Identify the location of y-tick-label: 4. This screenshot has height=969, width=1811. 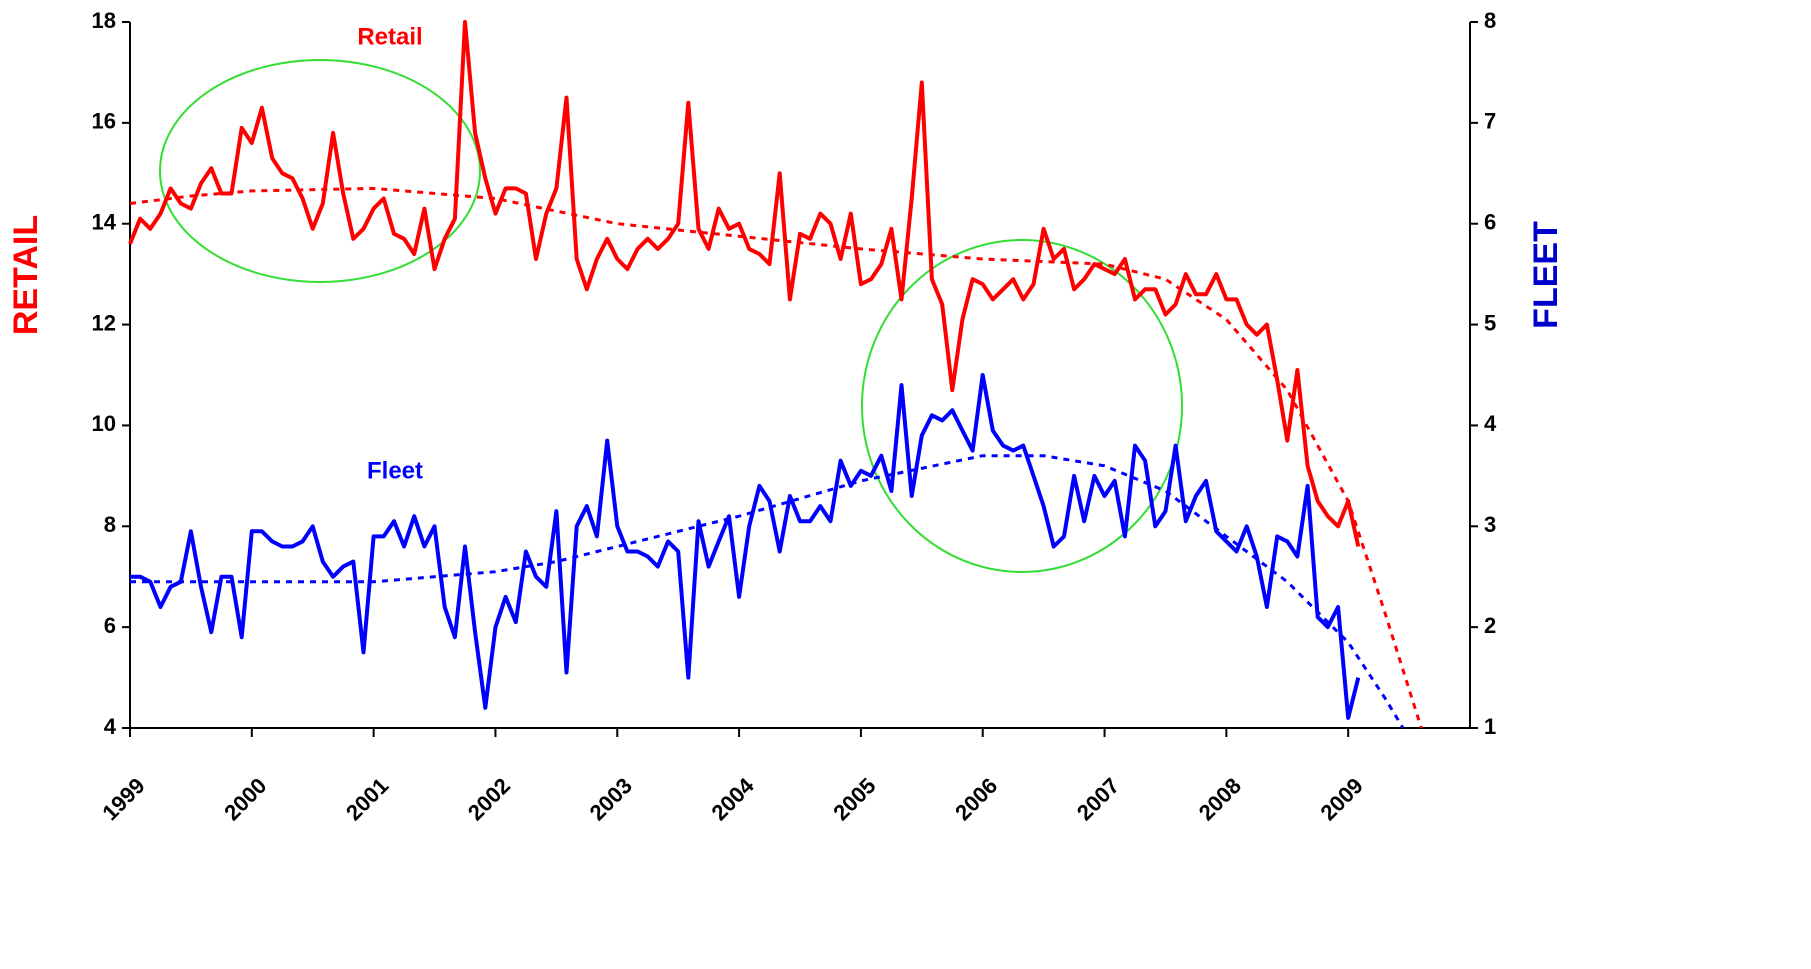
(110, 726).